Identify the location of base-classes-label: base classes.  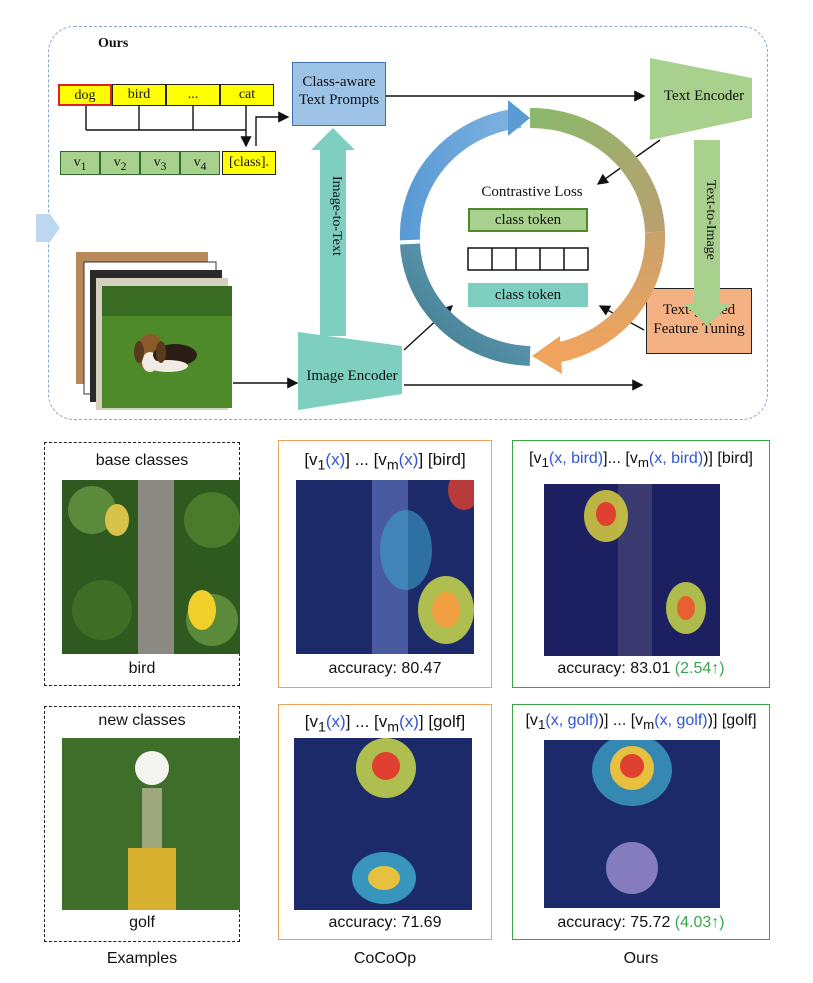
(142, 460).